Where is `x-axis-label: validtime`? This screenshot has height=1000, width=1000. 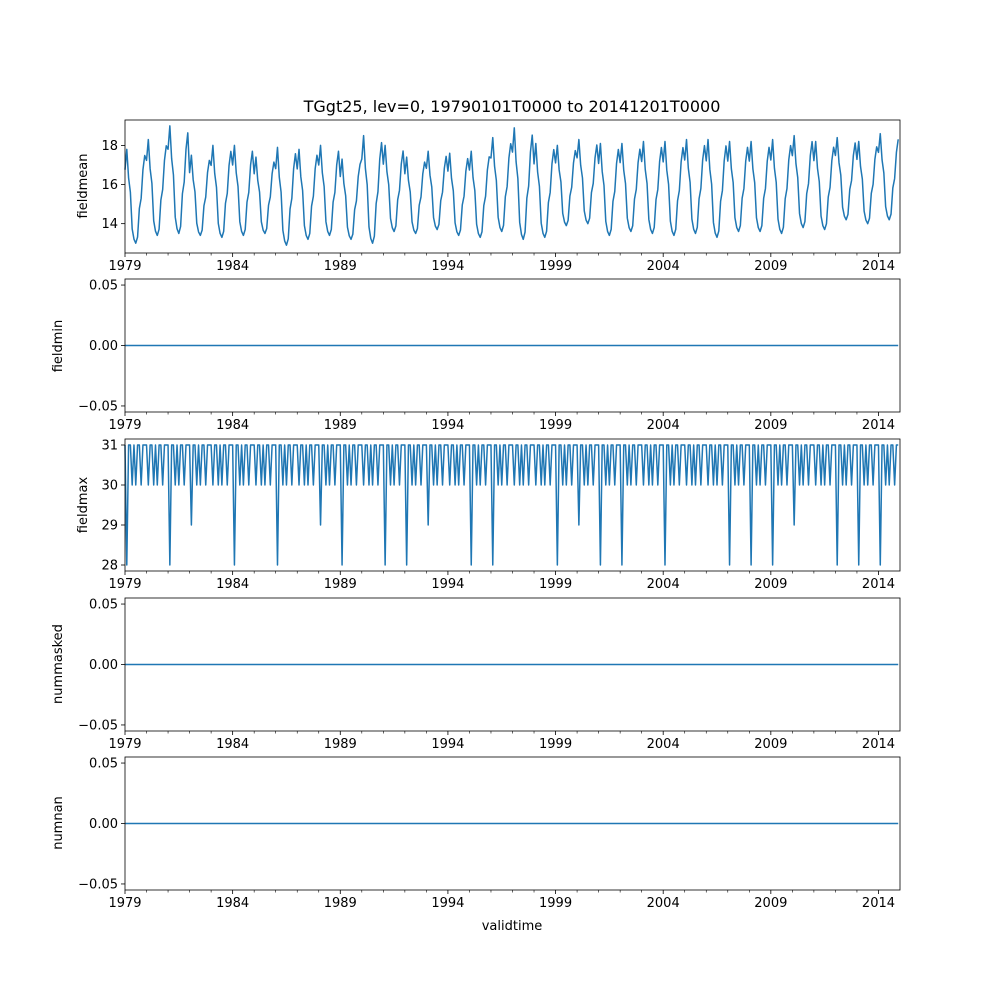
x-axis-label: validtime is located at coordinates (512, 926).